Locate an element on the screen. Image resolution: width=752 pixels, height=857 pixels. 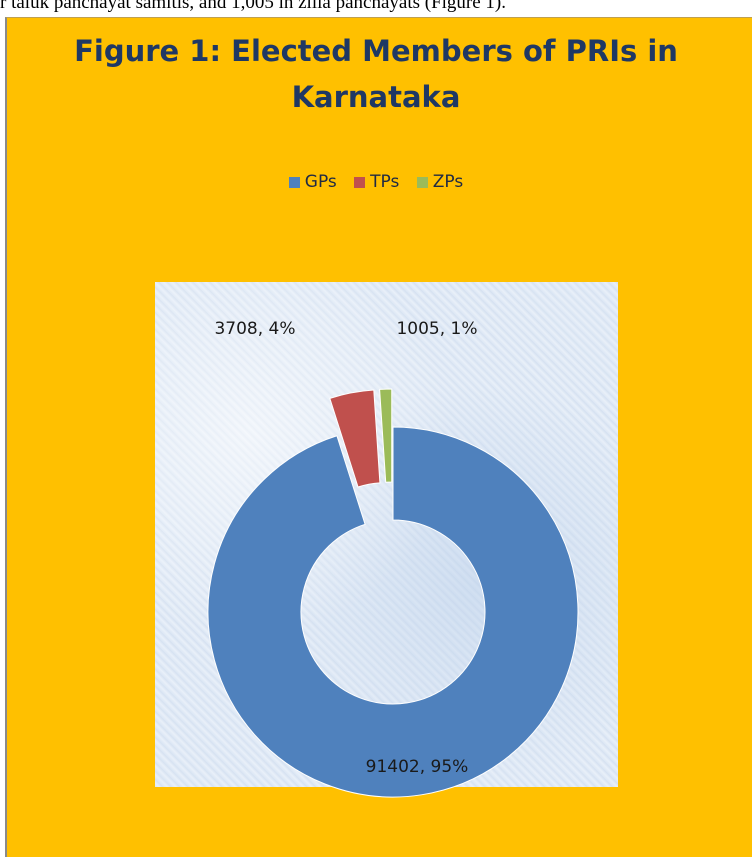
legend-swatch-gps is located at coordinates (294, 182).